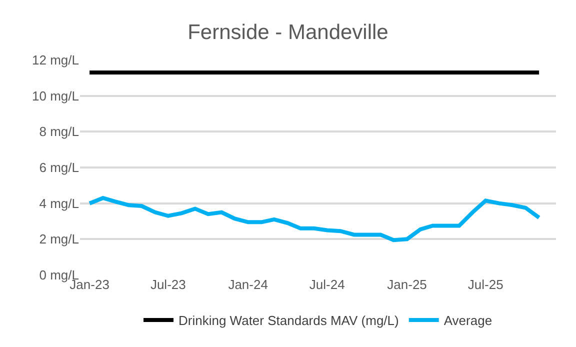 This screenshot has height=347, width=576. Describe the element at coordinates (407, 284) in the screenshot. I see `x-tick-label: Jan-25` at that location.